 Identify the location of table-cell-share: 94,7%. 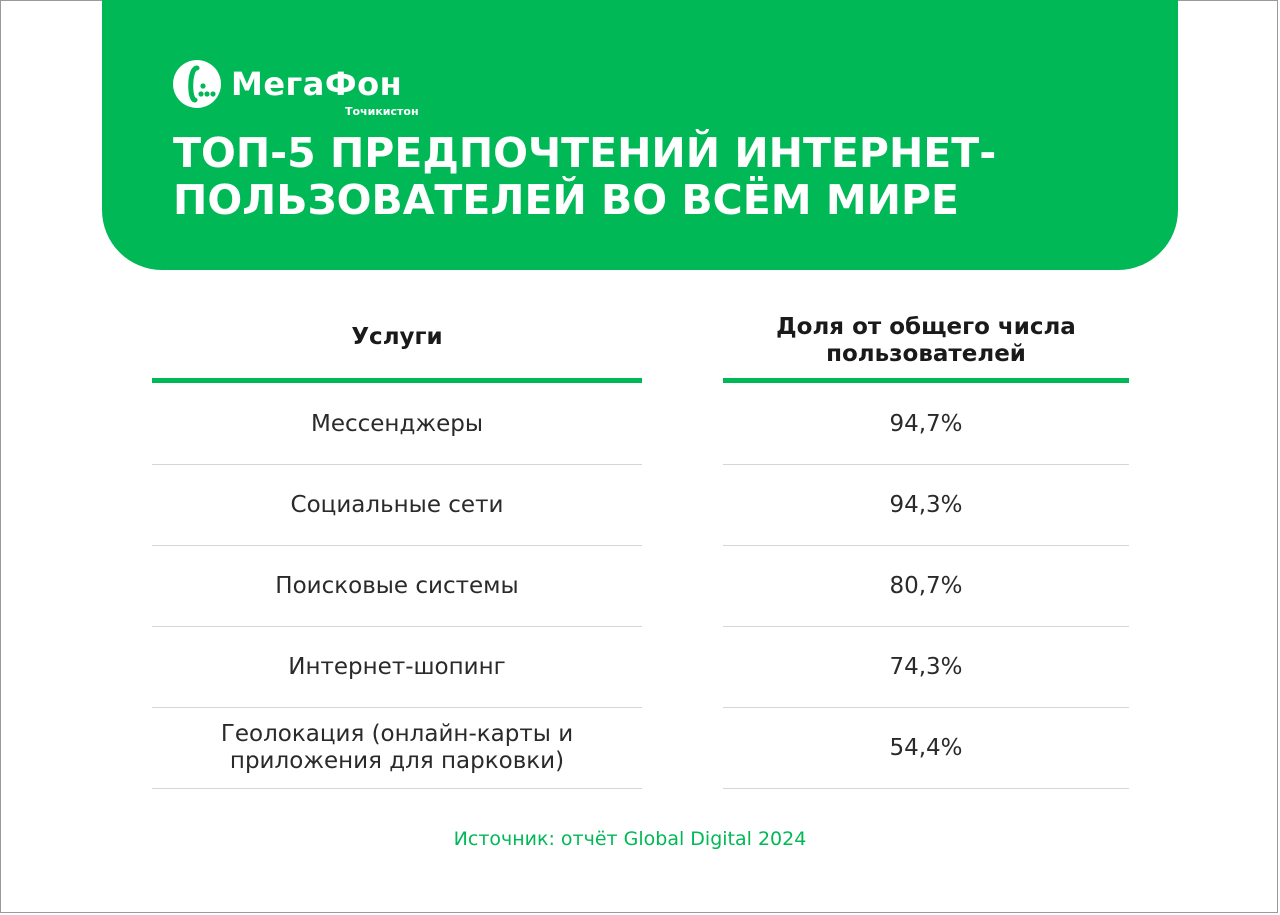
(926, 424).